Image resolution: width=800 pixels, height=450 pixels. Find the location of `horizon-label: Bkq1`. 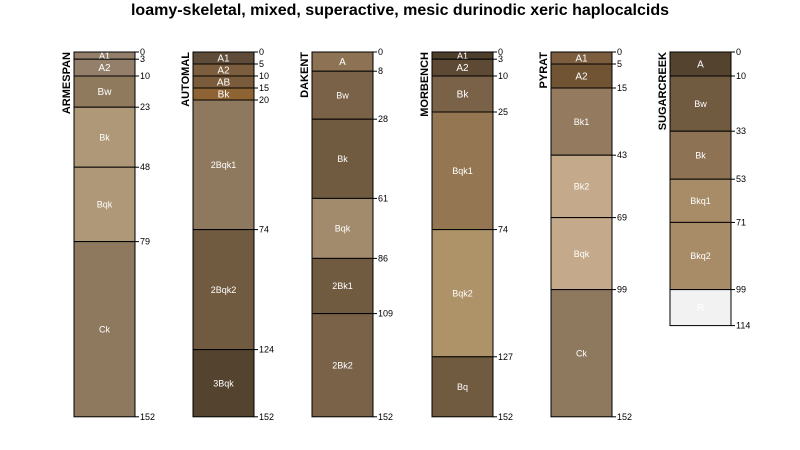

horizon-label: Bkq1 is located at coordinates (700, 201).